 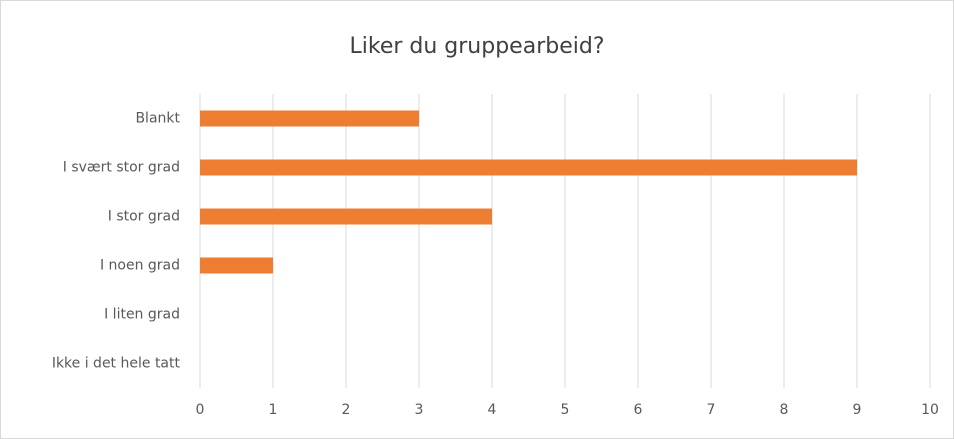 What do you see at coordinates (116, 364) in the screenshot?
I see `y-tick-label: Ikke i det hele tatt` at bounding box center [116, 364].